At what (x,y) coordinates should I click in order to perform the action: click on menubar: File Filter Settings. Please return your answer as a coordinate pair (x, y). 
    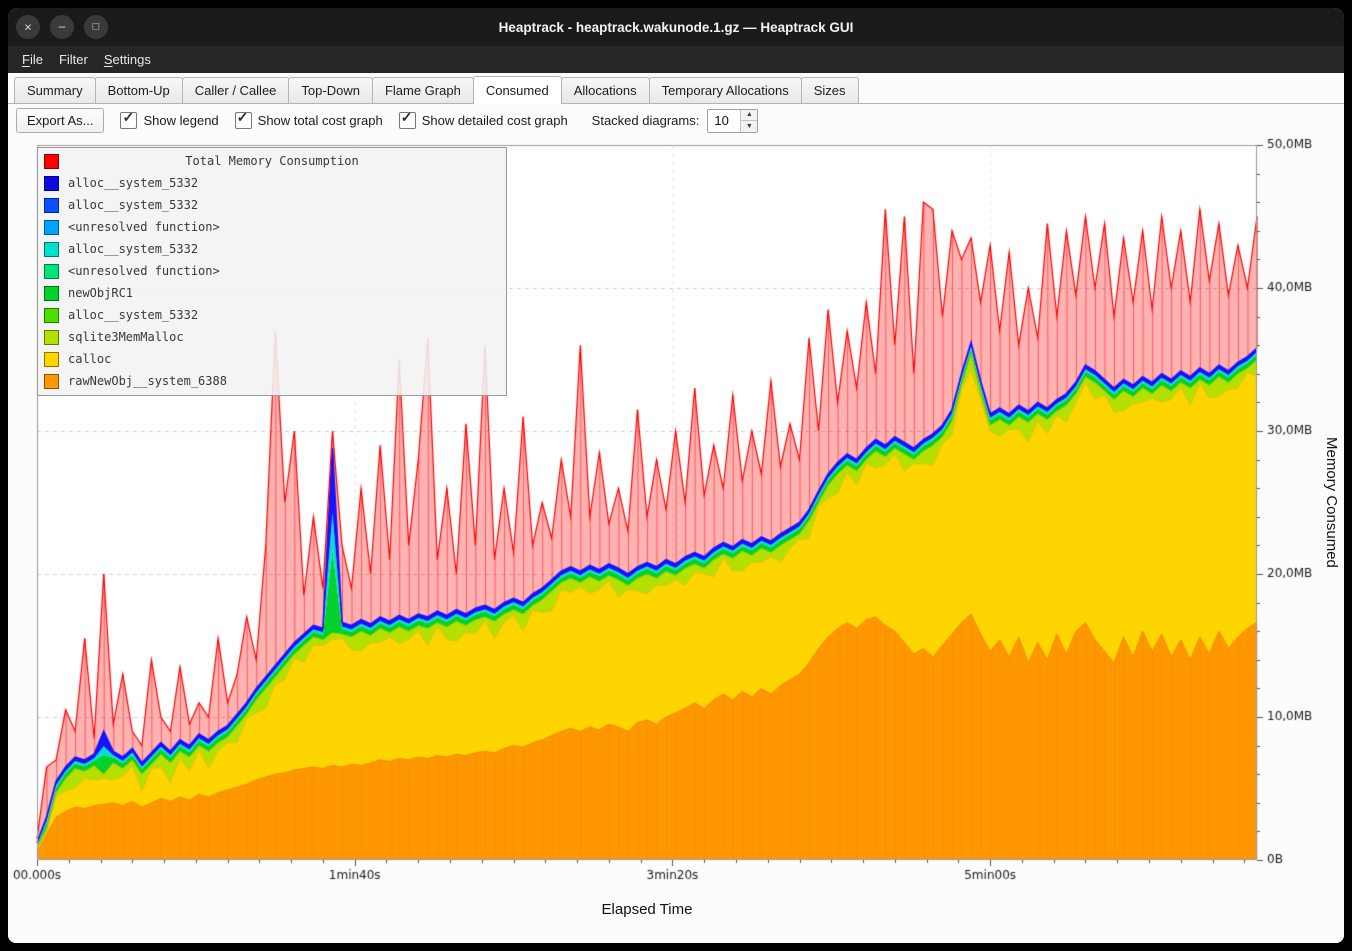
    Looking at the image, I should click on (676, 59).